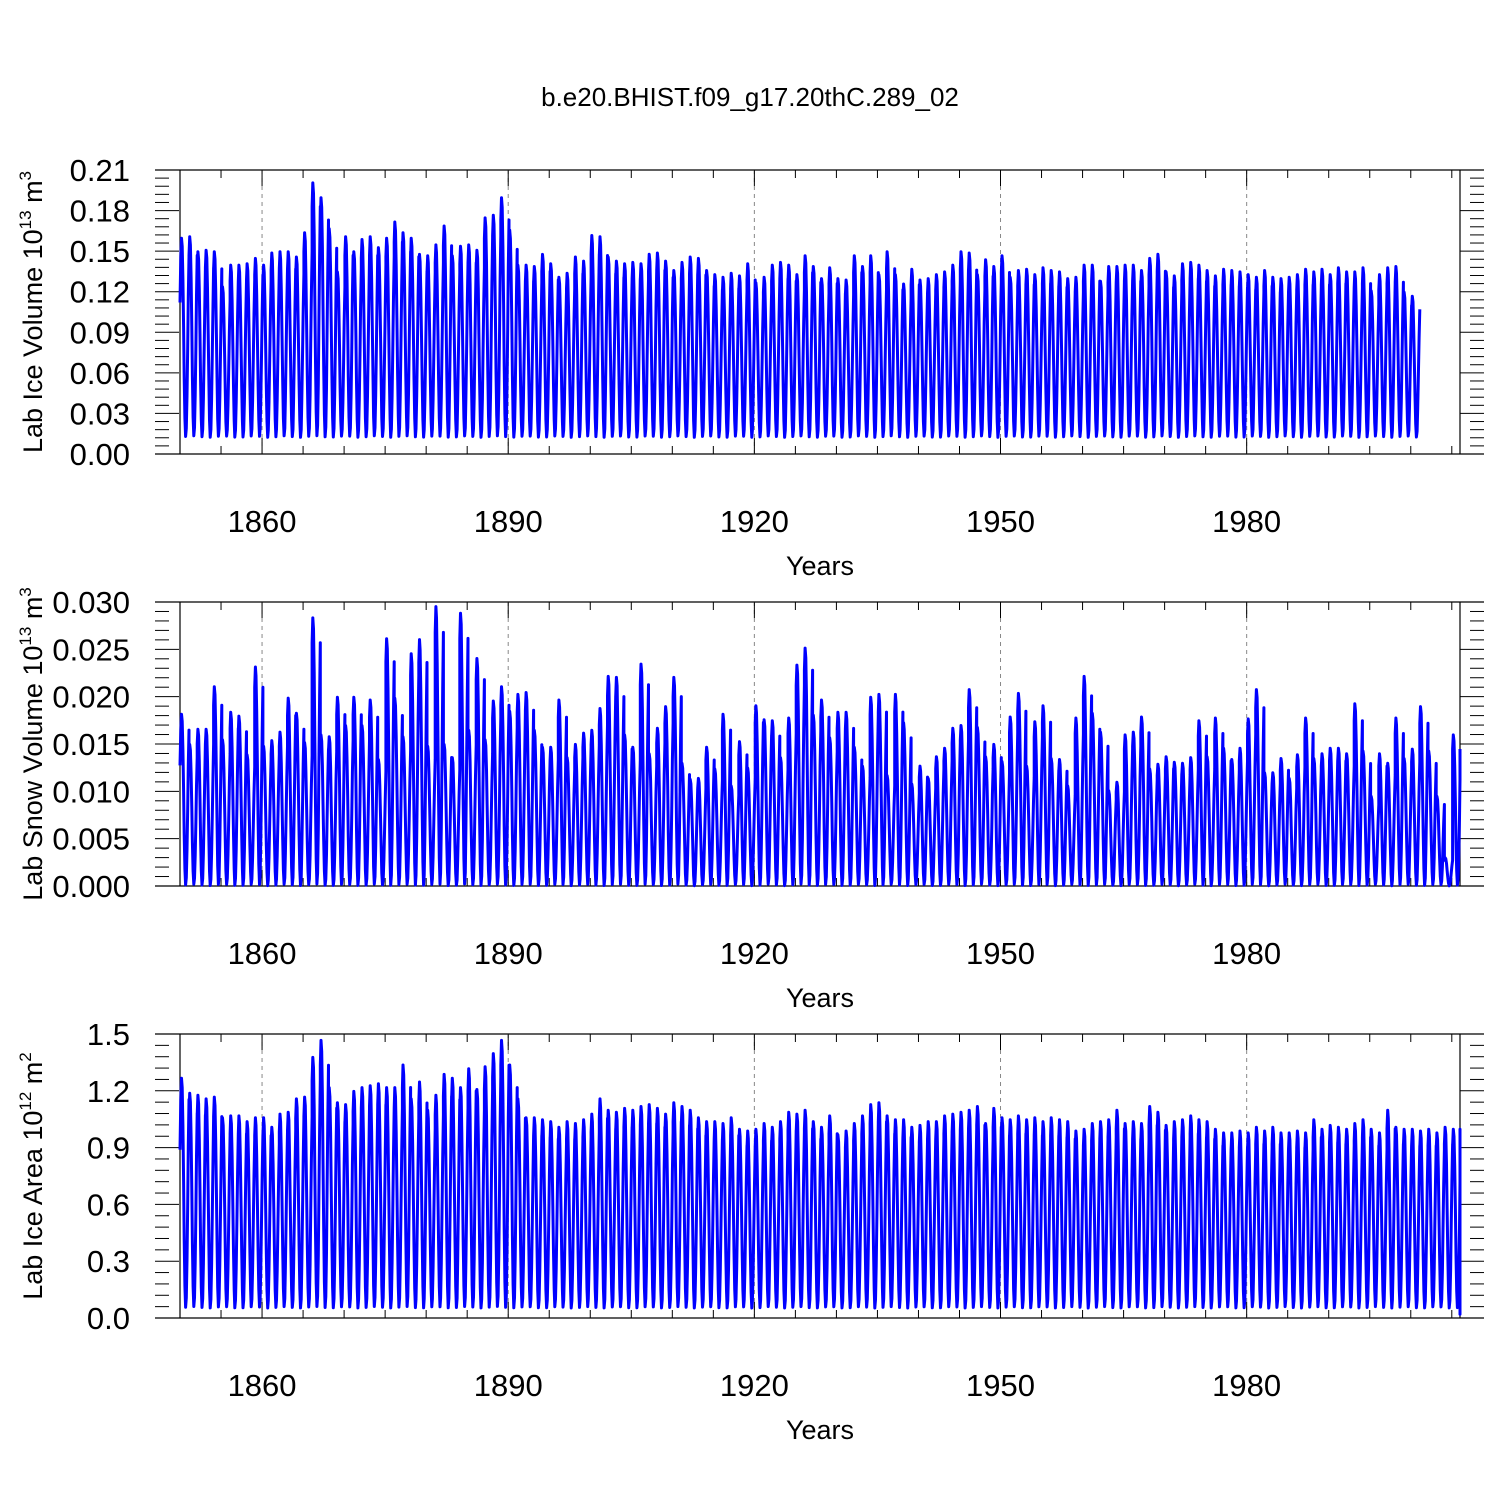 The width and height of the screenshot is (1500, 1500). Describe the element at coordinates (108, 1148) in the screenshot. I see `y-tick-label: 0.9` at that location.